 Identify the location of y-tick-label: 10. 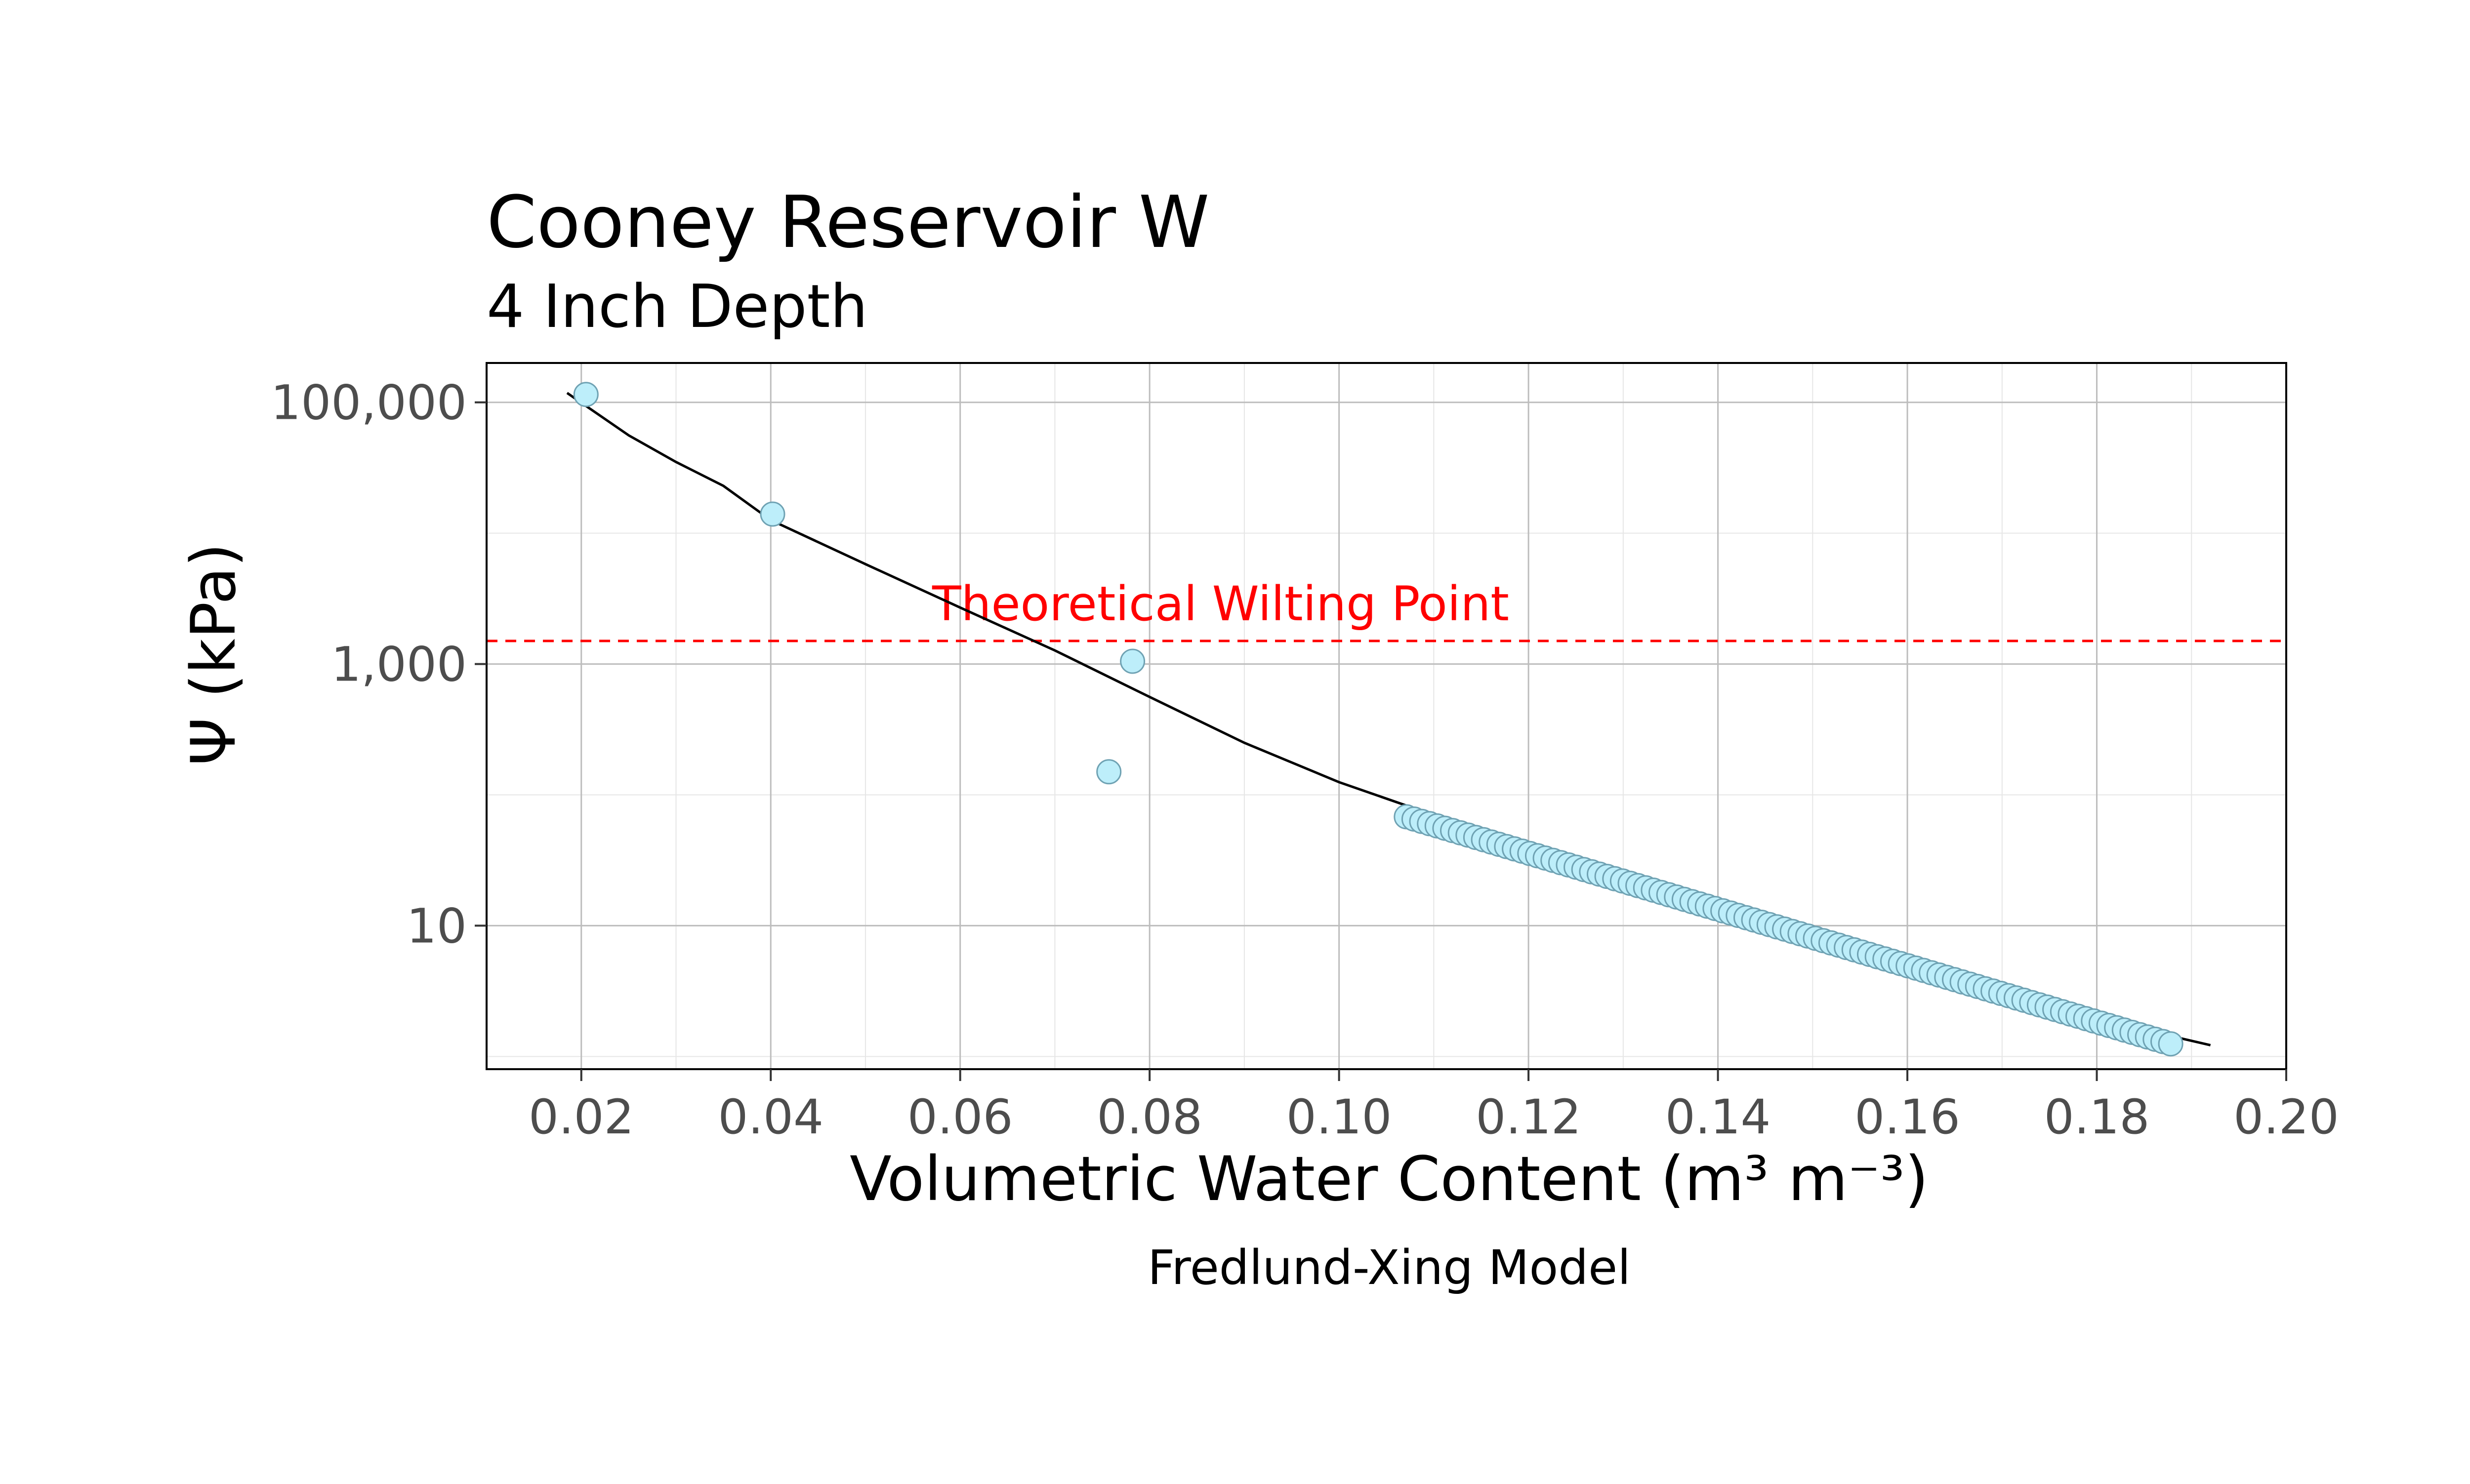
(437, 926).